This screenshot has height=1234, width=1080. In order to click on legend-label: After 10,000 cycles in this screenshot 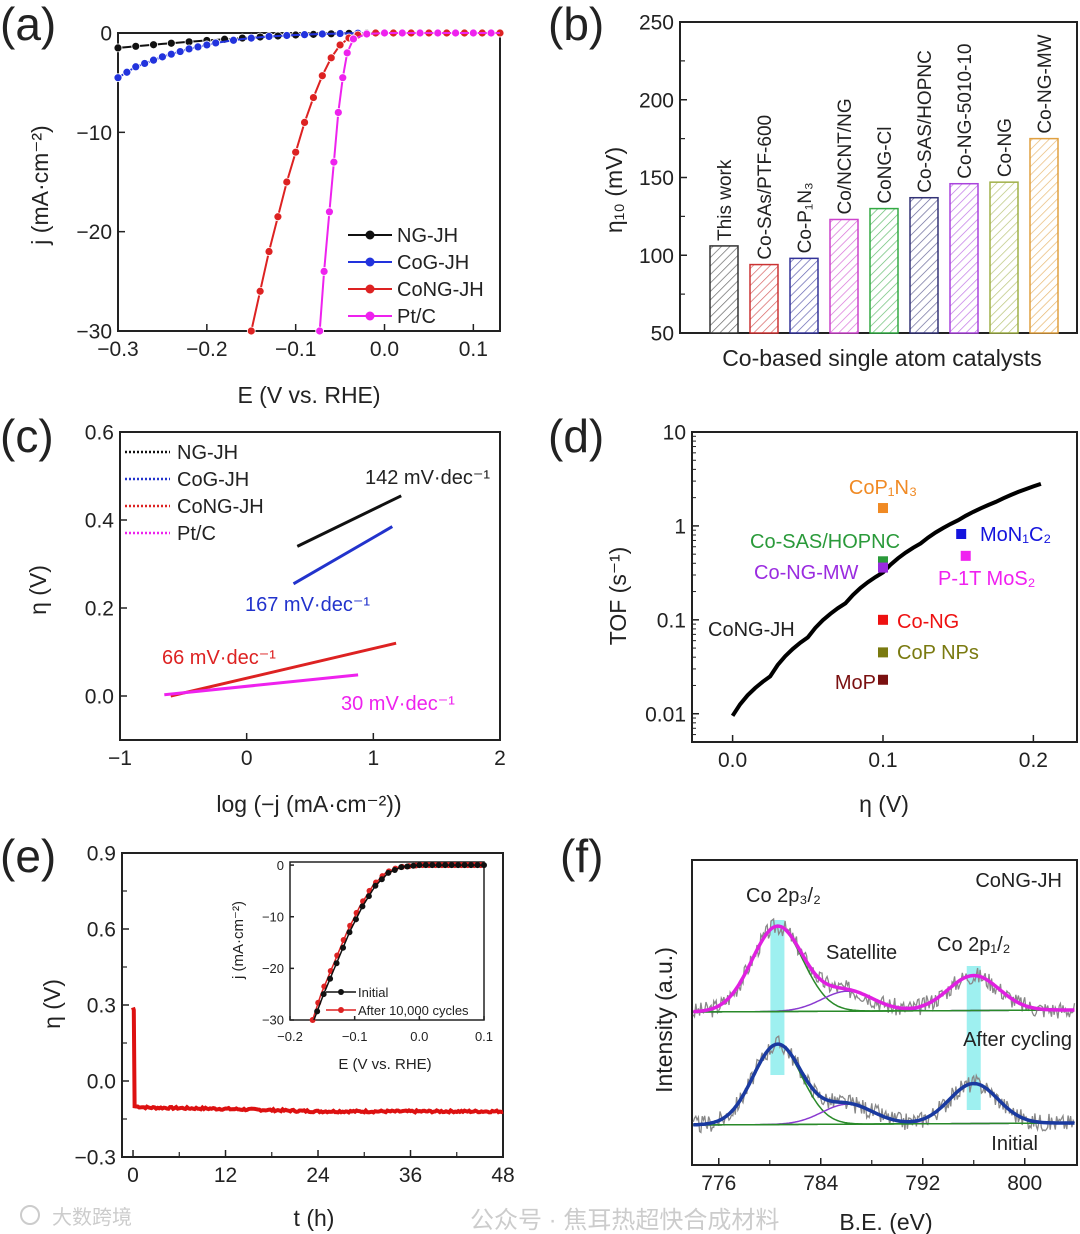, I will do `click(413, 1010)`.